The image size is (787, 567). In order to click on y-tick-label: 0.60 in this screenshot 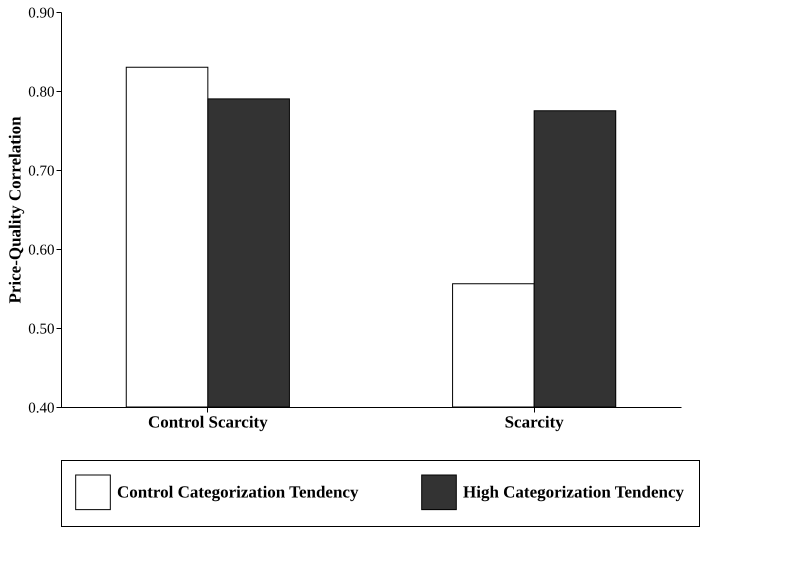, I will do `click(41, 250)`.